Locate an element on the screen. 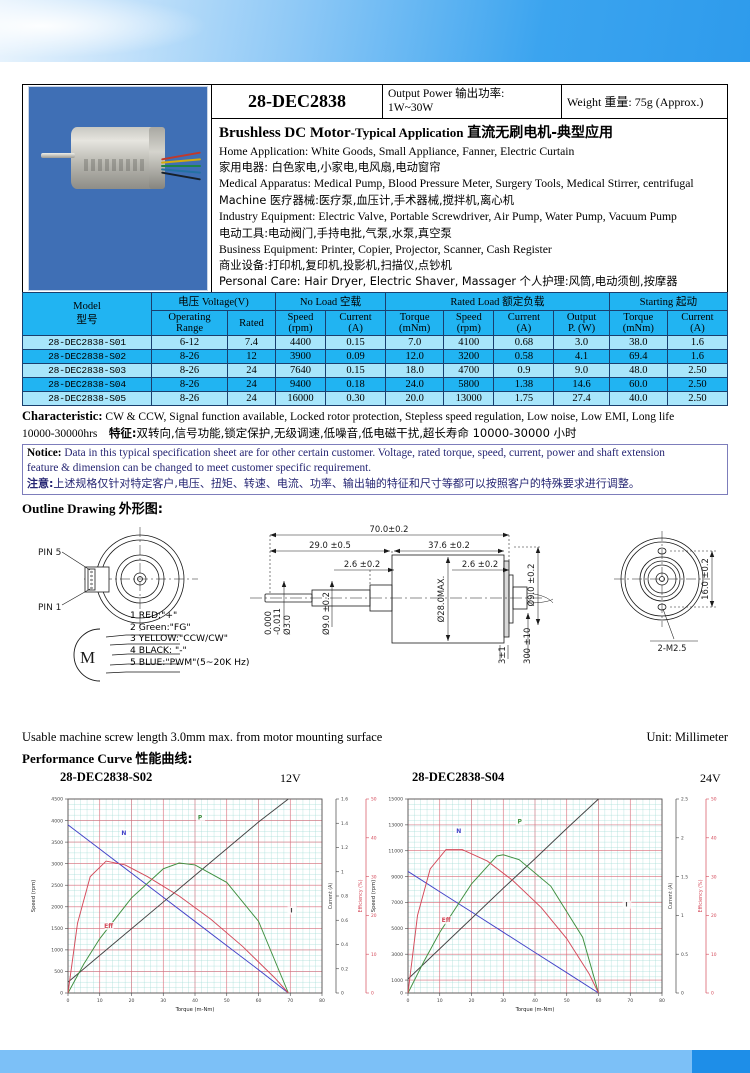  svg-text: 20 is located at coordinates (132, 1001).